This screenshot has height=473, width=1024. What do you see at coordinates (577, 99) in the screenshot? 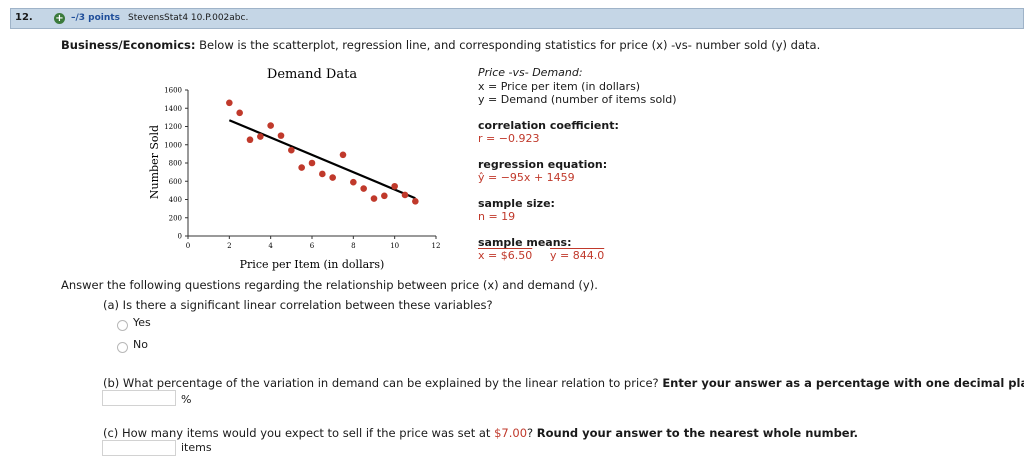
I see `y-definition: y = Demand (number of items sold)` at bounding box center [577, 99].